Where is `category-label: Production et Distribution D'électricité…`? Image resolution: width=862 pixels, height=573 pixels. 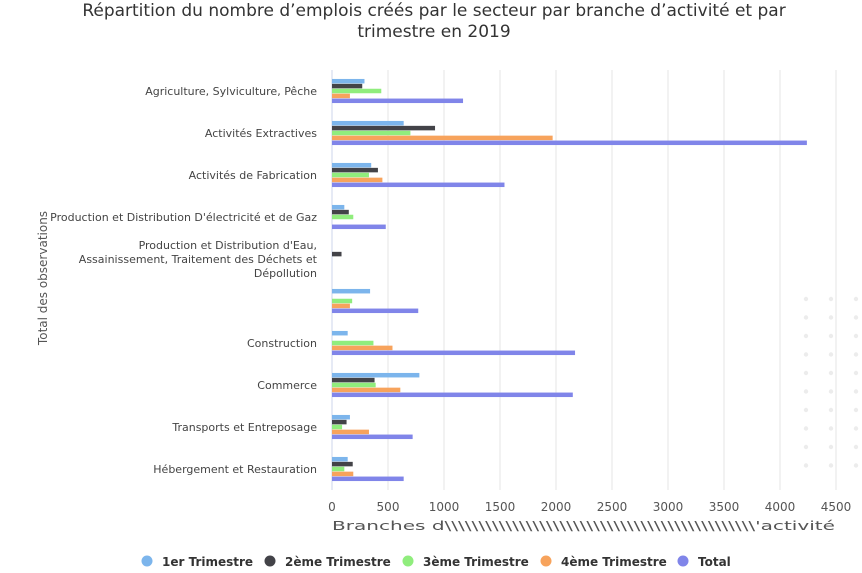 category-label: Production et Distribution D'électricité… is located at coordinates (183, 217).